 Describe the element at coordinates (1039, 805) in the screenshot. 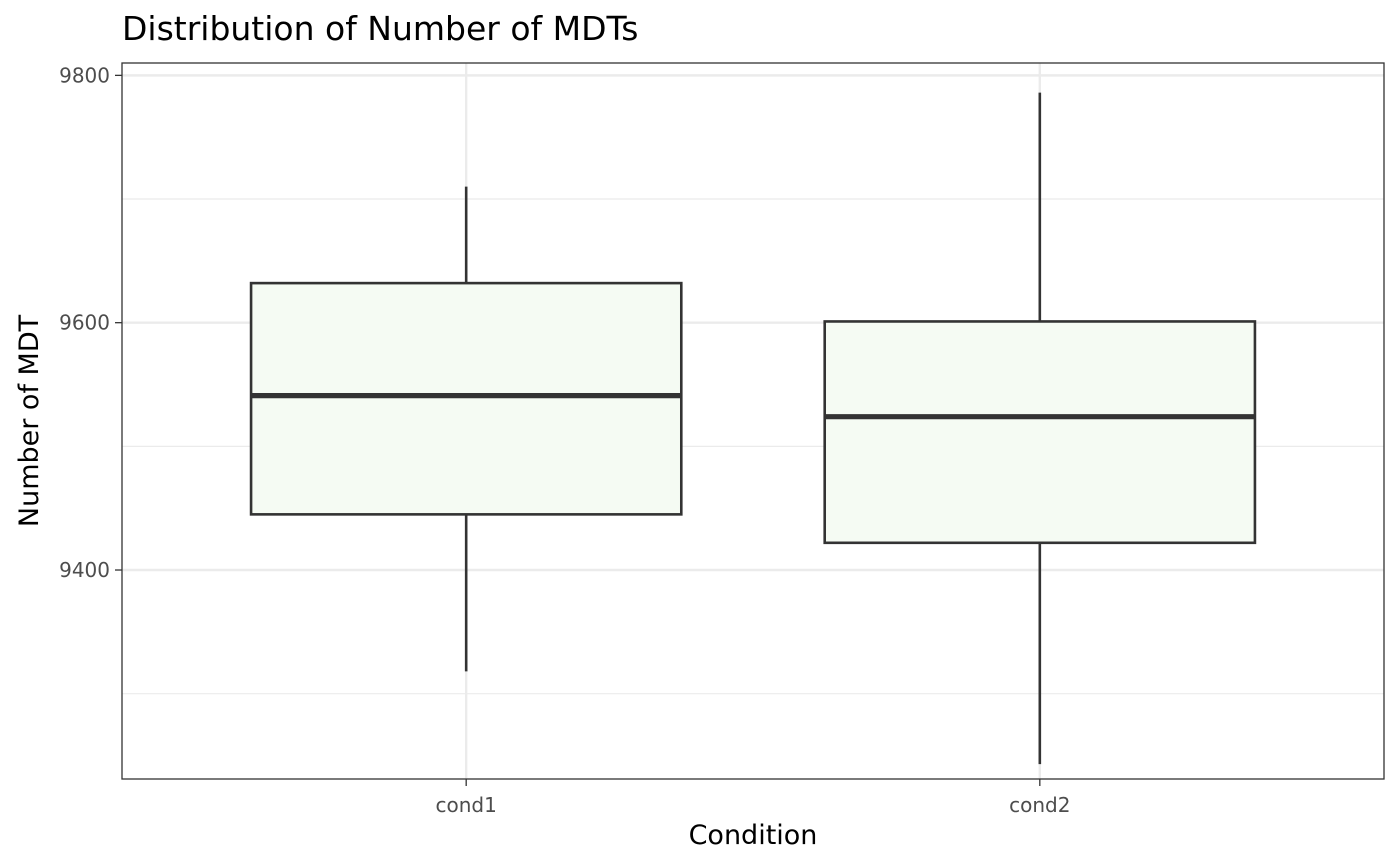

I see `x-tick-label: cond2` at that location.